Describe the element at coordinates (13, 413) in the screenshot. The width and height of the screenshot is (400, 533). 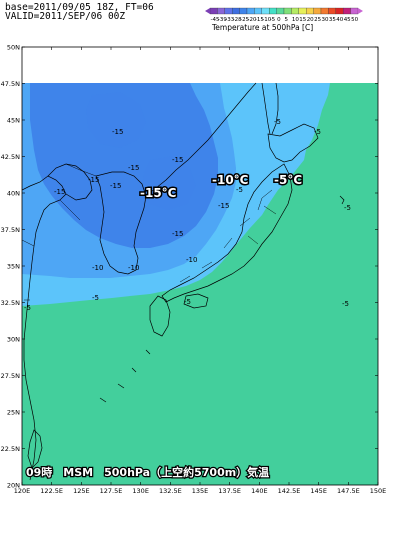
I see `latitude-label: 25N` at that location.